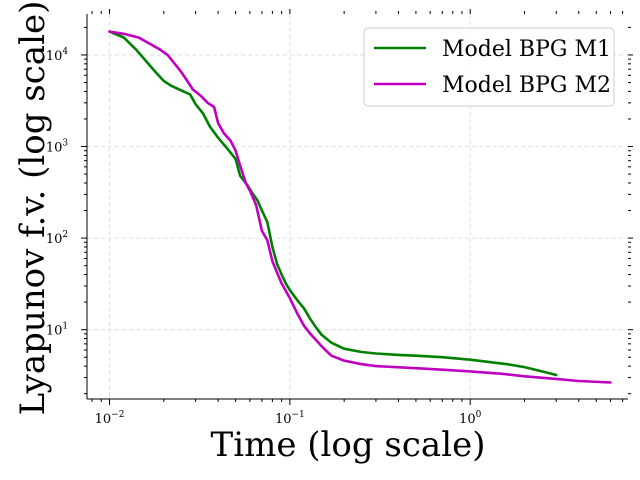 This screenshot has width=640, height=480. I want to click on x-tick-label: 10⁻², so click(110, 418).